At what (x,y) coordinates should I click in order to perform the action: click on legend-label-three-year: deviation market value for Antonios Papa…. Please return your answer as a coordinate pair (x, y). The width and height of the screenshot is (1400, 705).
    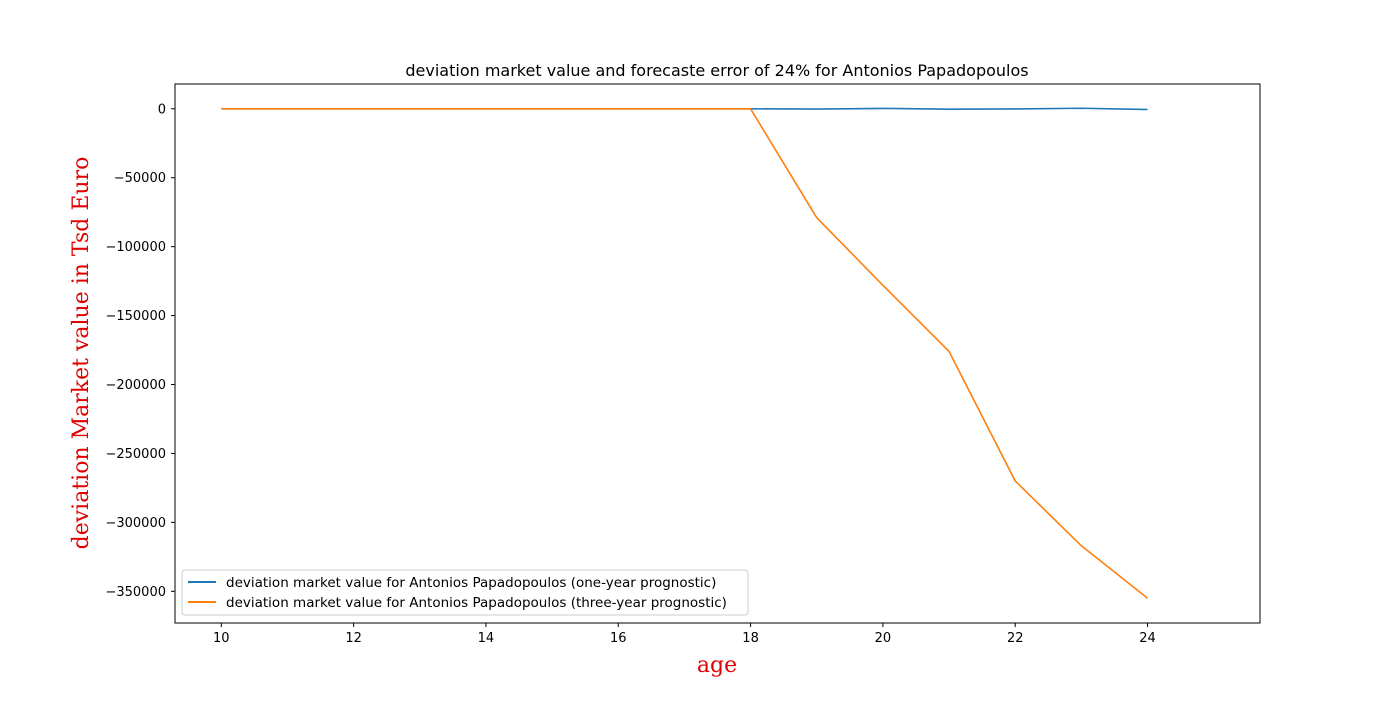
    Looking at the image, I should click on (476, 603).